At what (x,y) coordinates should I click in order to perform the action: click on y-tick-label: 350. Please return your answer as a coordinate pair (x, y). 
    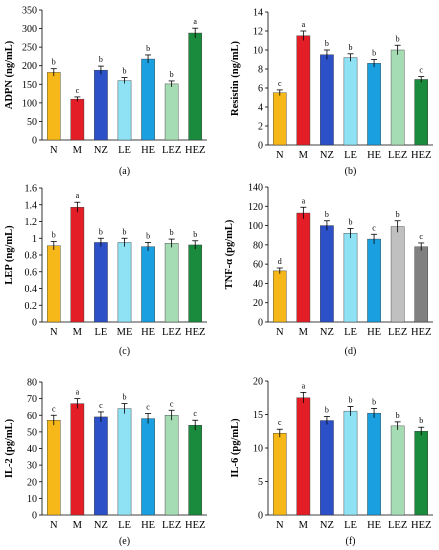
    Looking at the image, I should click on (29, 11).